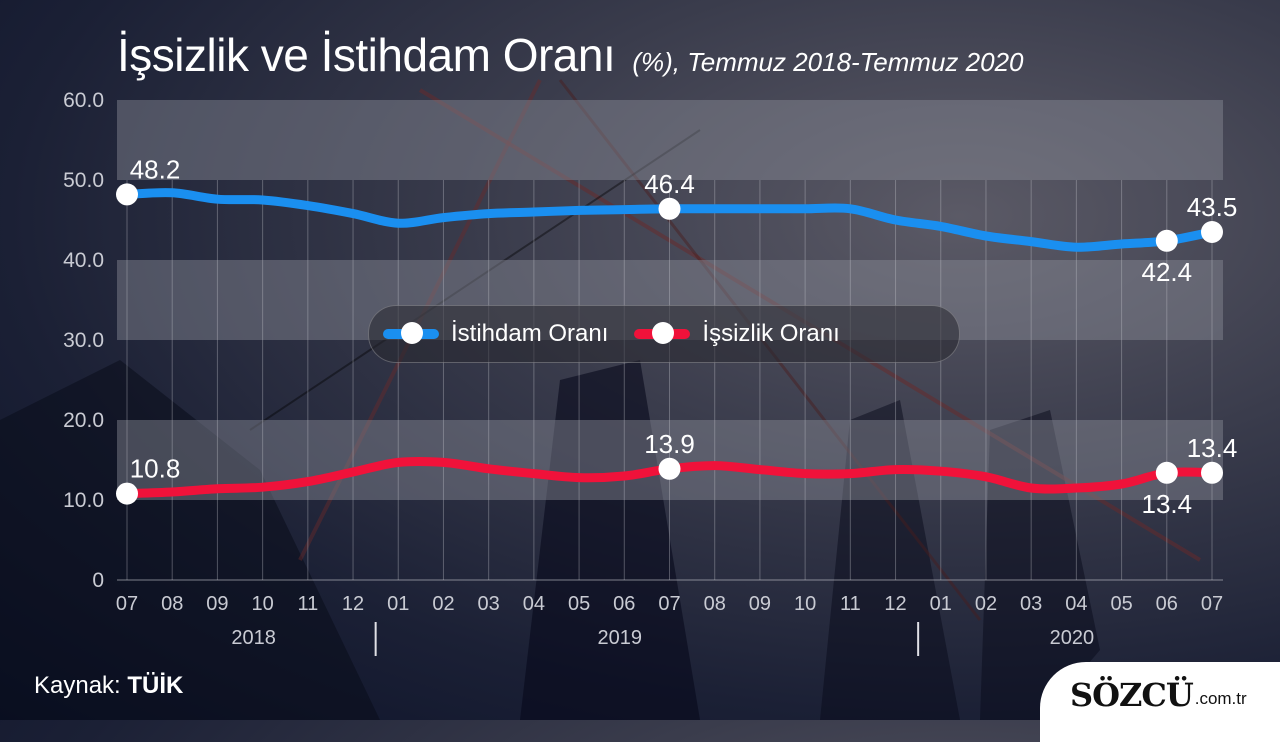 This screenshot has height=742, width=1280. I want to click on data-label: 46.4, so click(669, 184).